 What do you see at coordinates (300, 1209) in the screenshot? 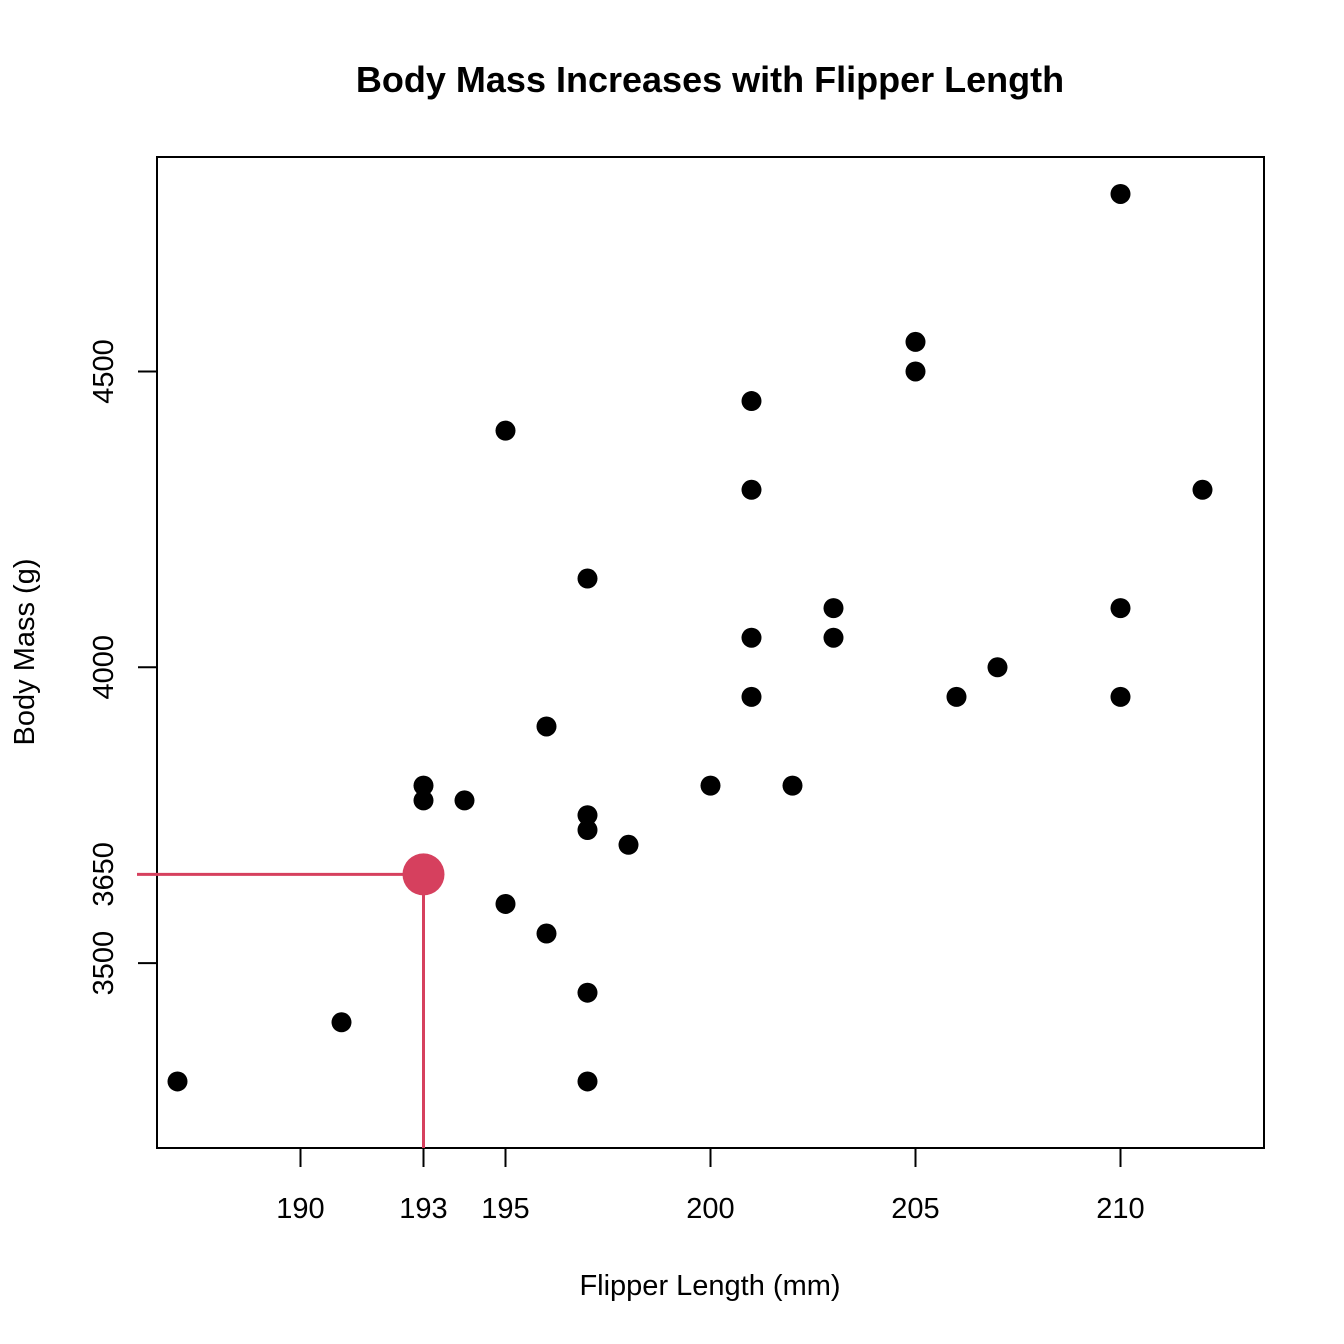
I see `x-tick-label: 190` at bounding box center [300, 1209].